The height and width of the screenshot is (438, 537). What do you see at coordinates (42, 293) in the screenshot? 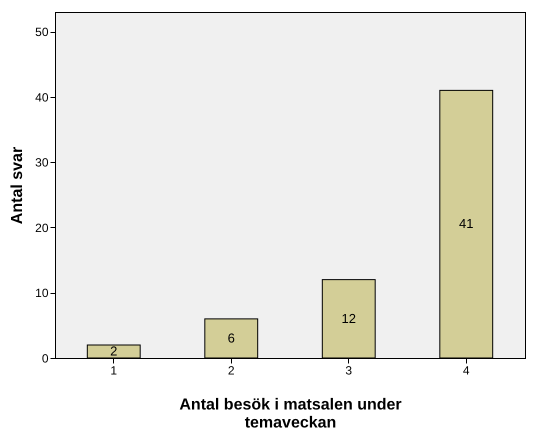
I see `y-tick-label: 10` at bounding box center [42, 293].